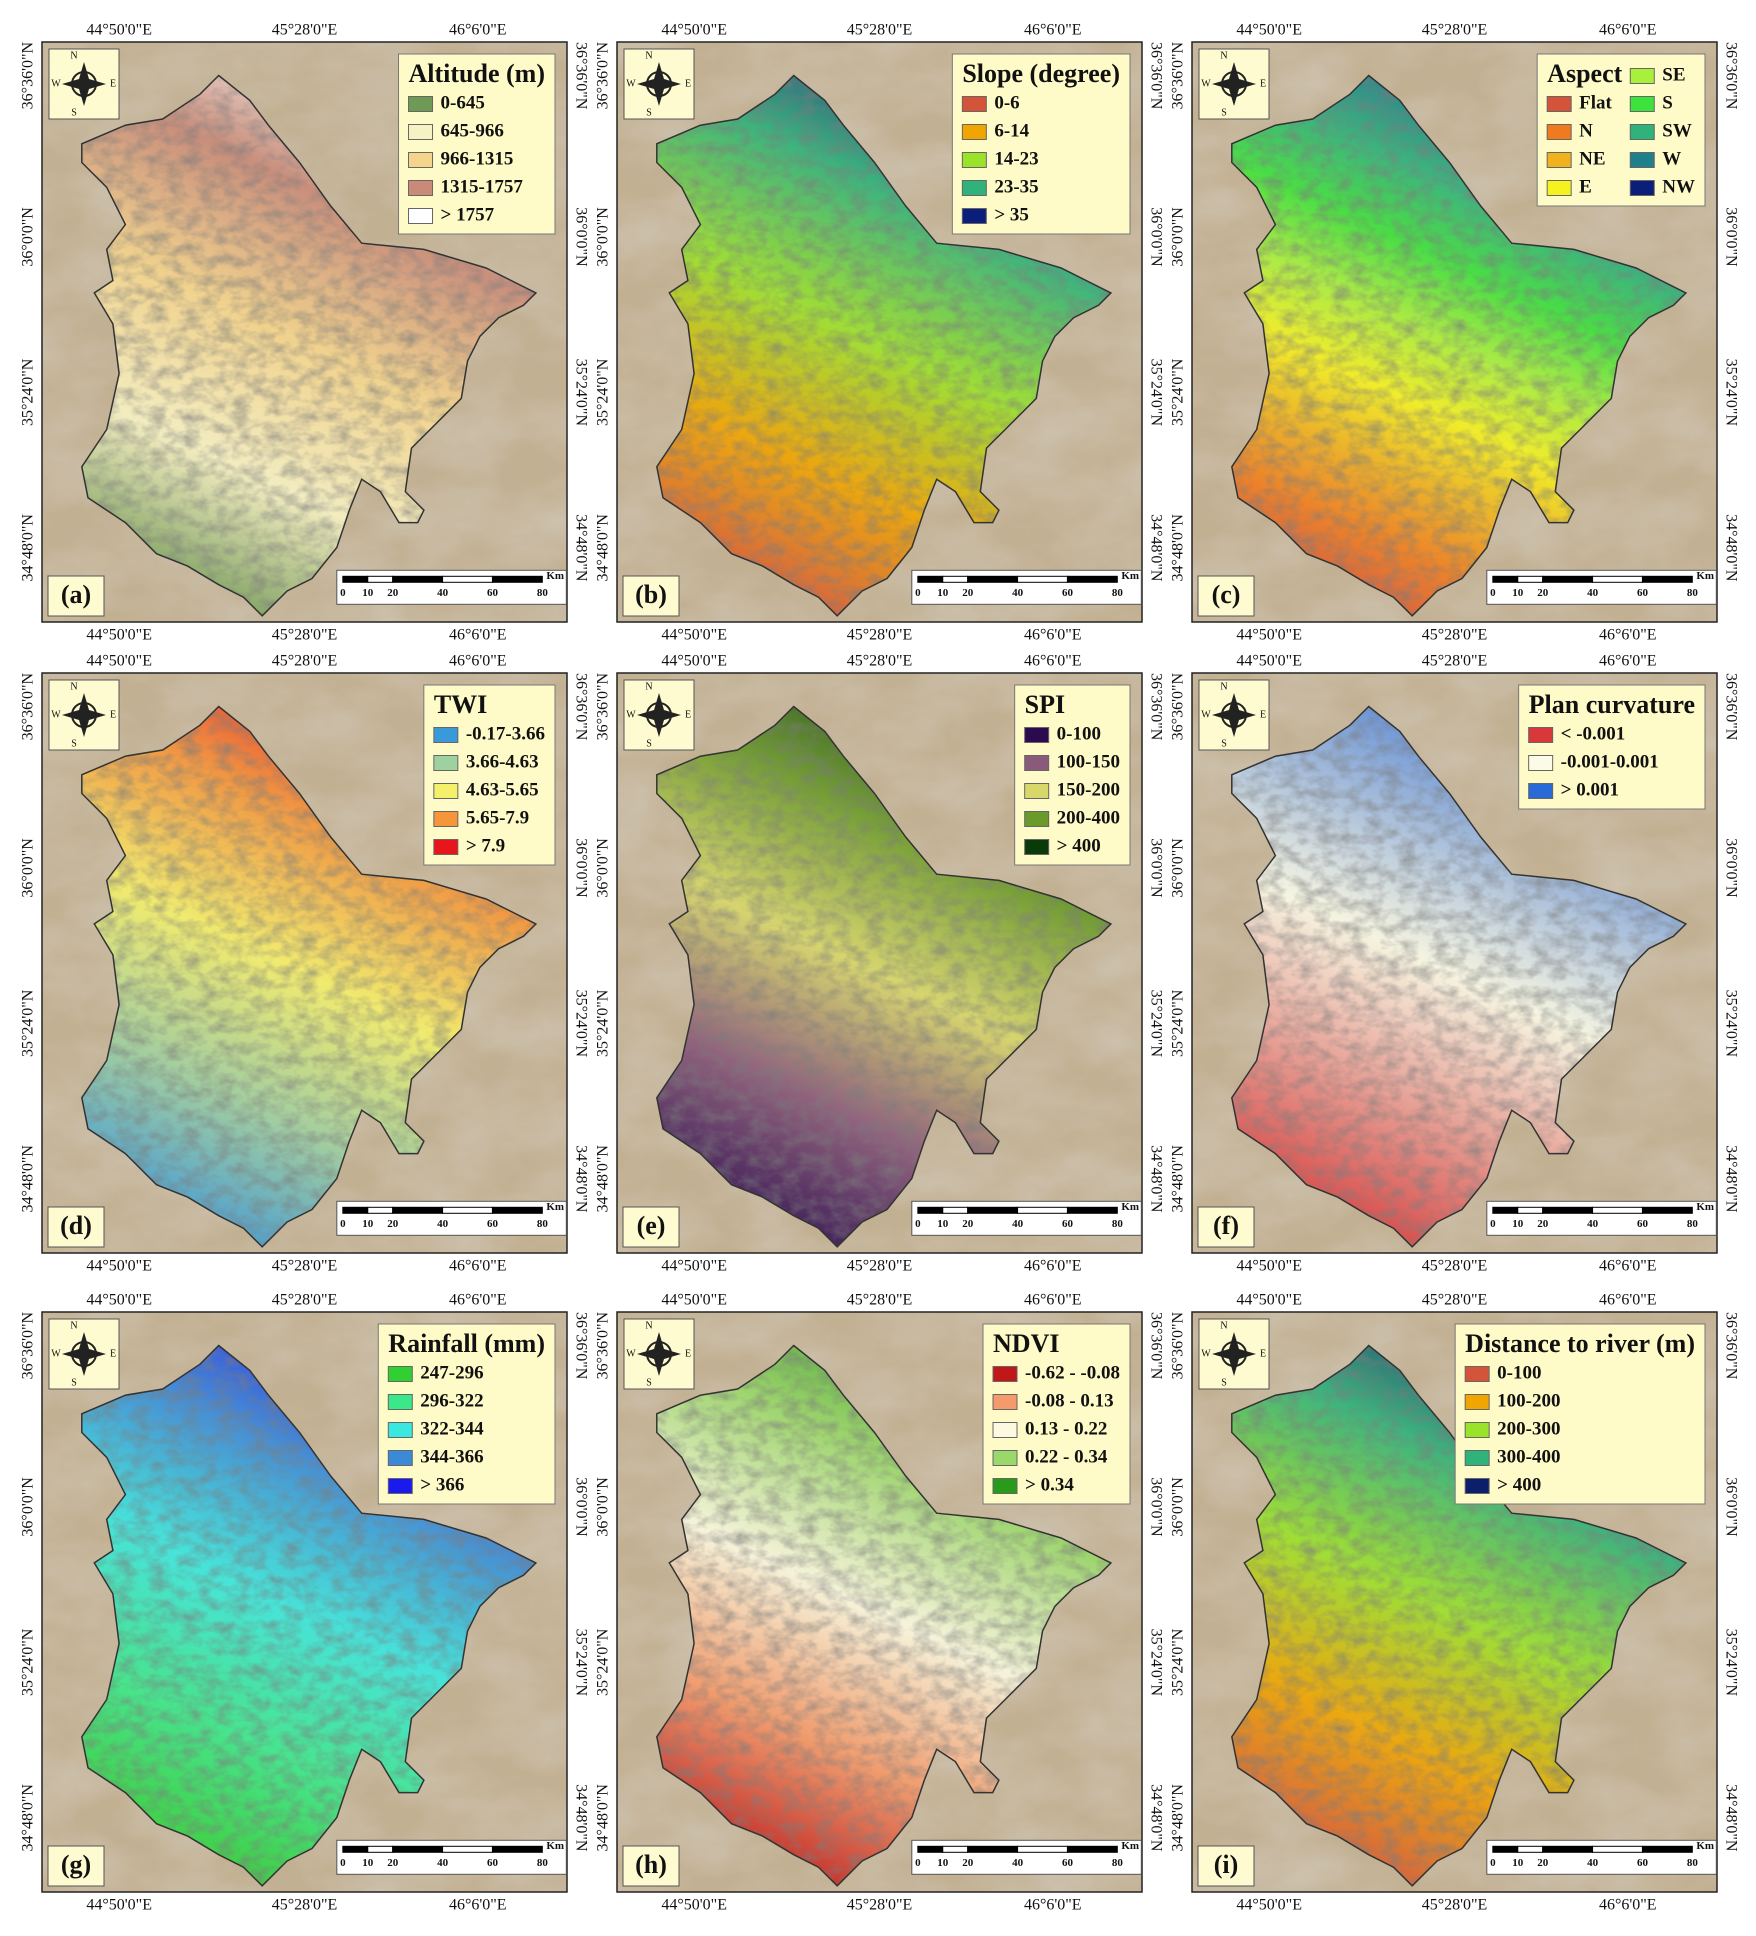 The image size is (1756, 1936). I want to click on legend-label: 344-366, so click(451, 1456).